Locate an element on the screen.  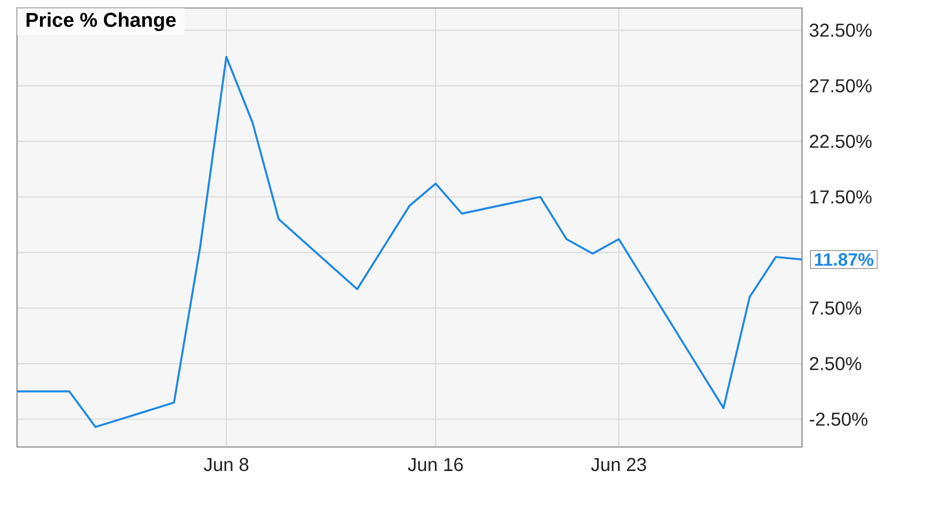
y-tick-label: -2.50% is located at coordinates (839, 419).